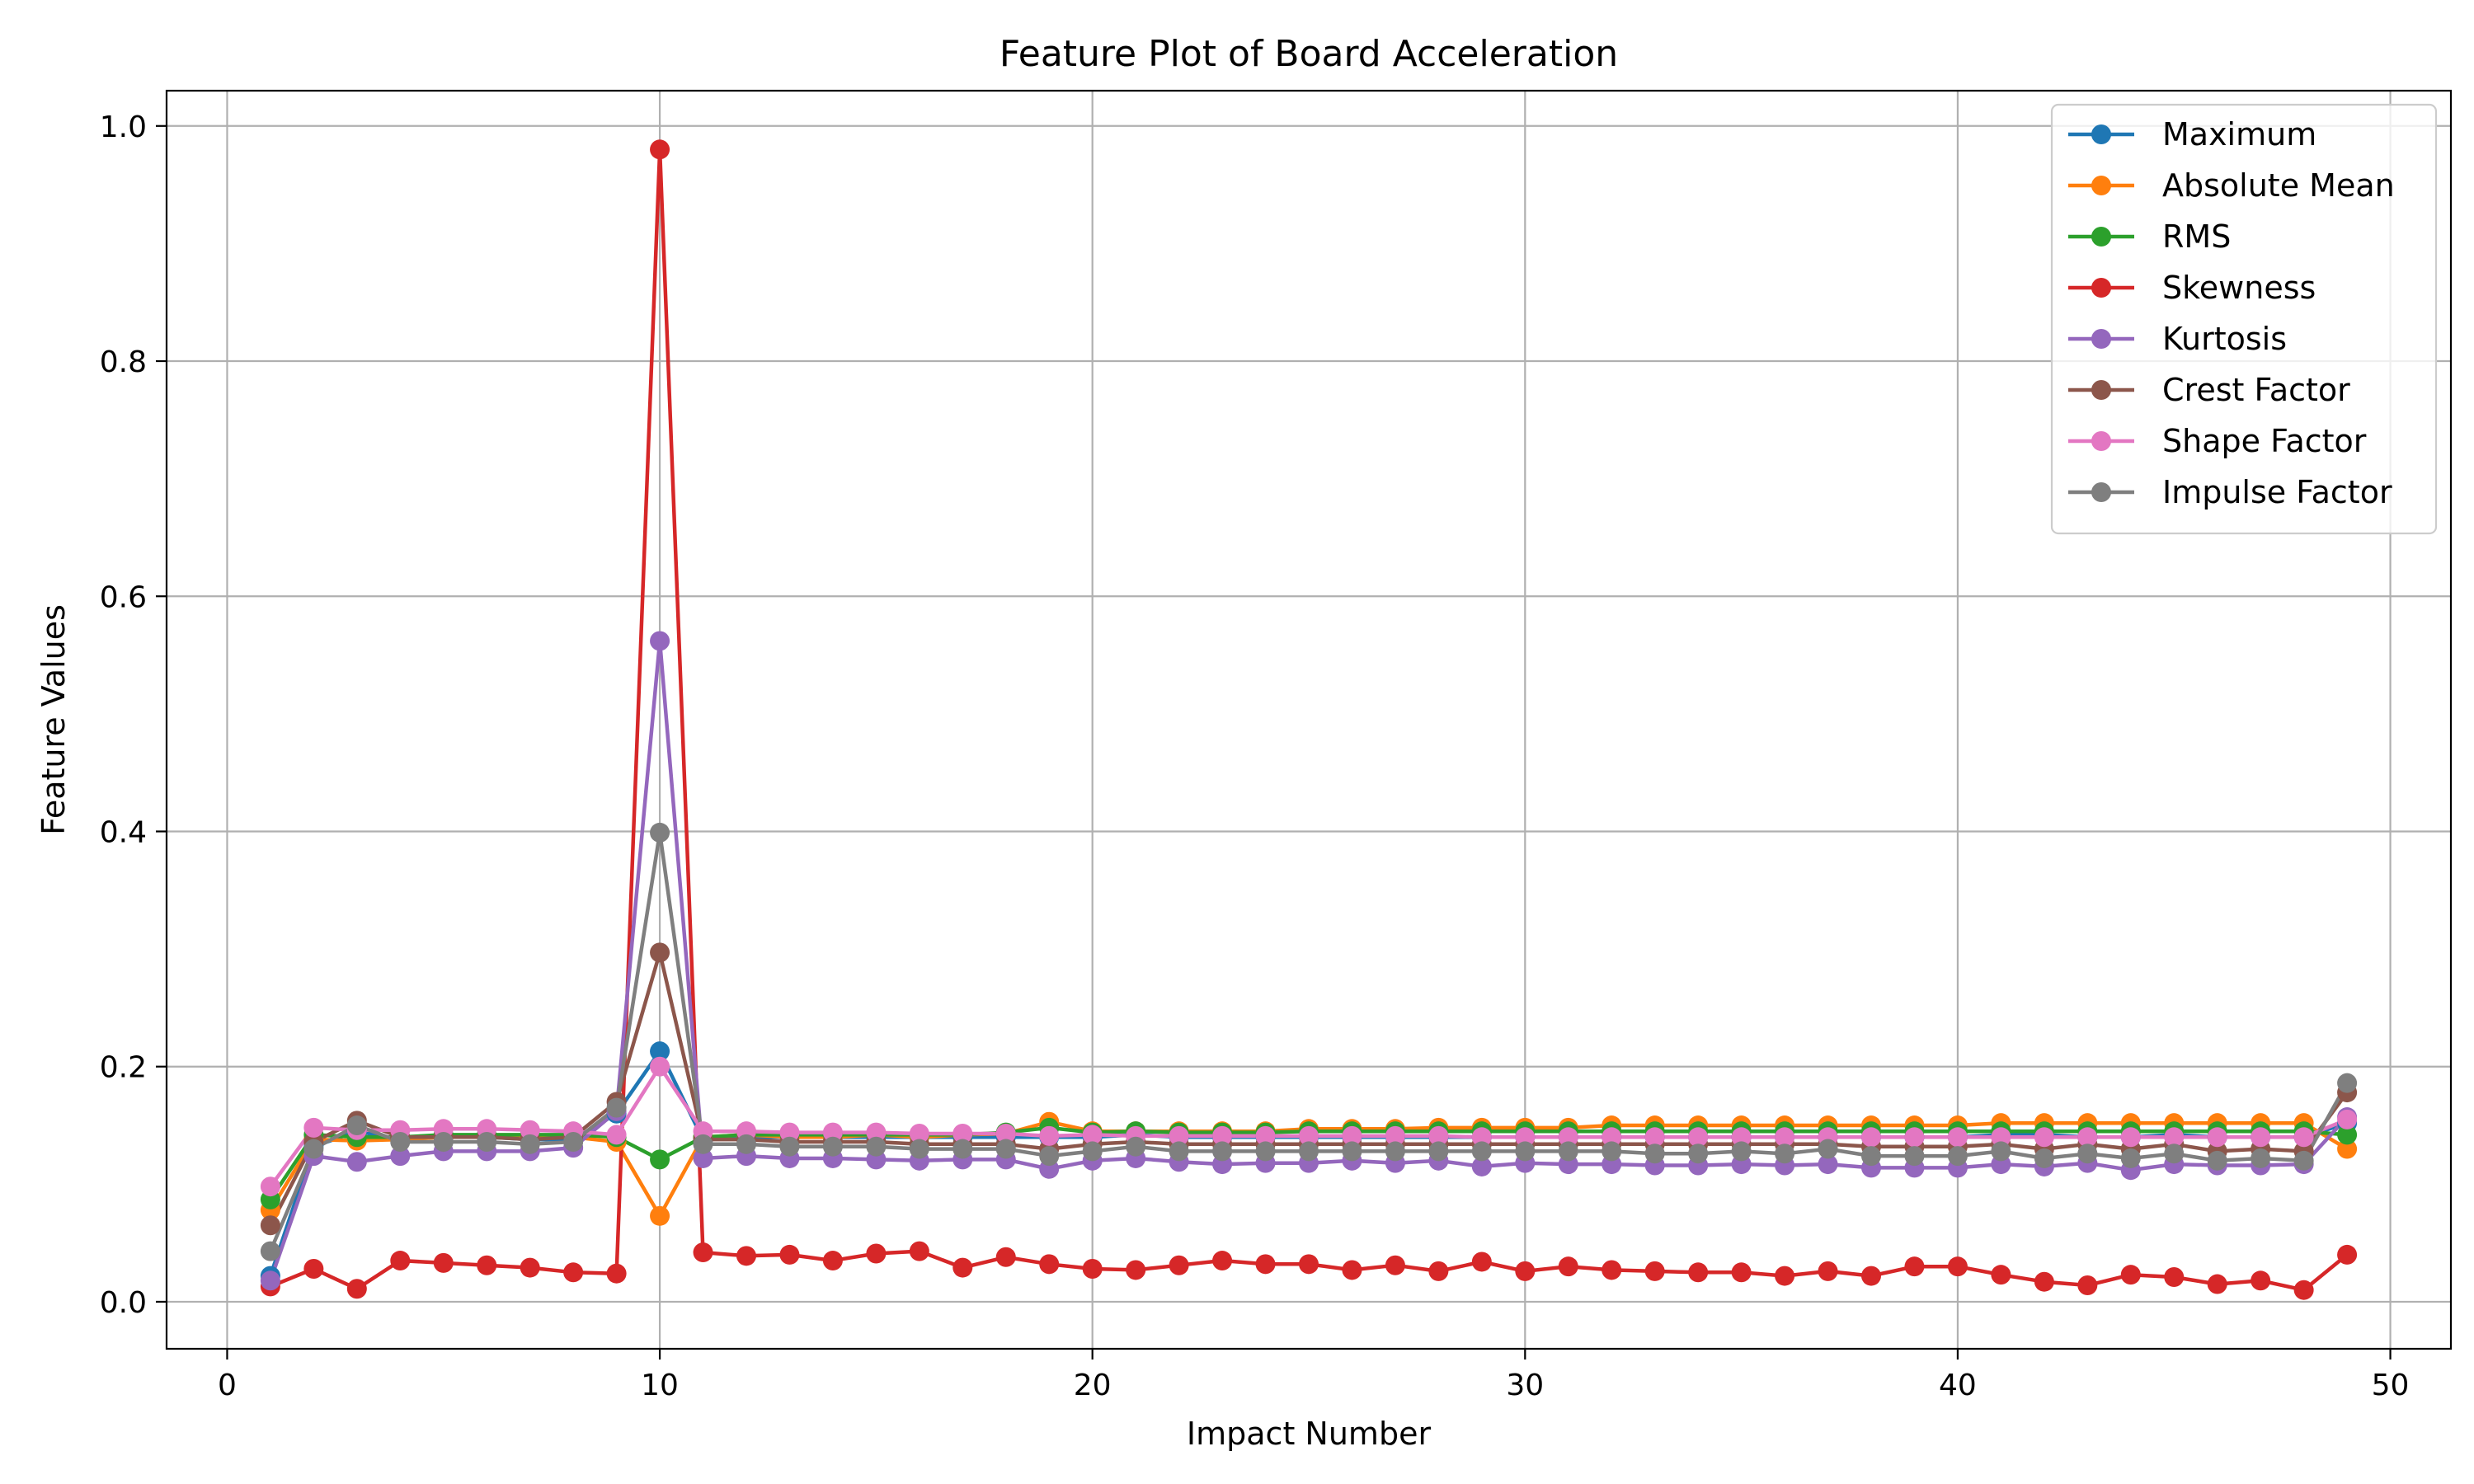  I want to click on y-tick-label: 0.0, so click(123, 1303).